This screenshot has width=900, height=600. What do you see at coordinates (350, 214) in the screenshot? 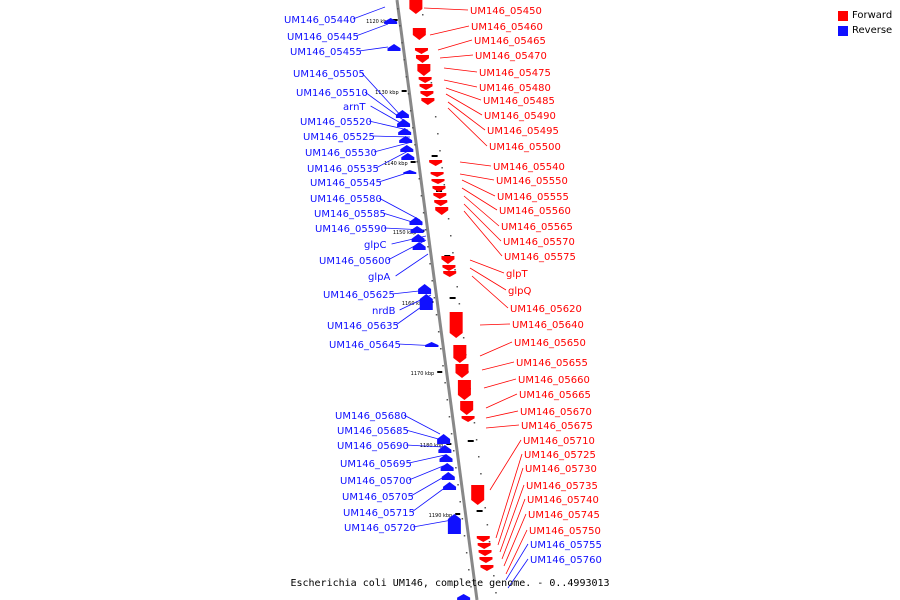
I see `gene-label-UM146_05585: UM146_05585` at bounding box center [350, 214].